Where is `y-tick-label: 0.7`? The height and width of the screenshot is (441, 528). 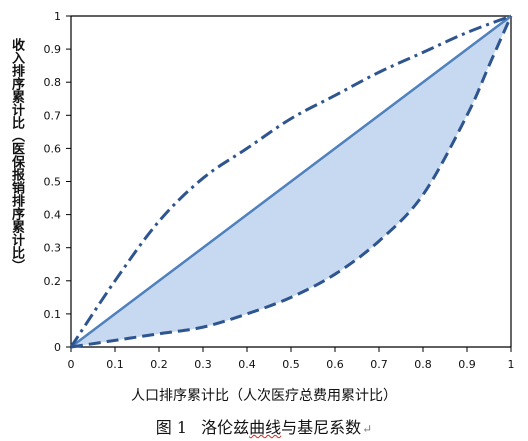
y-tick-label: 0.7 is located at coordinates (53, 115).